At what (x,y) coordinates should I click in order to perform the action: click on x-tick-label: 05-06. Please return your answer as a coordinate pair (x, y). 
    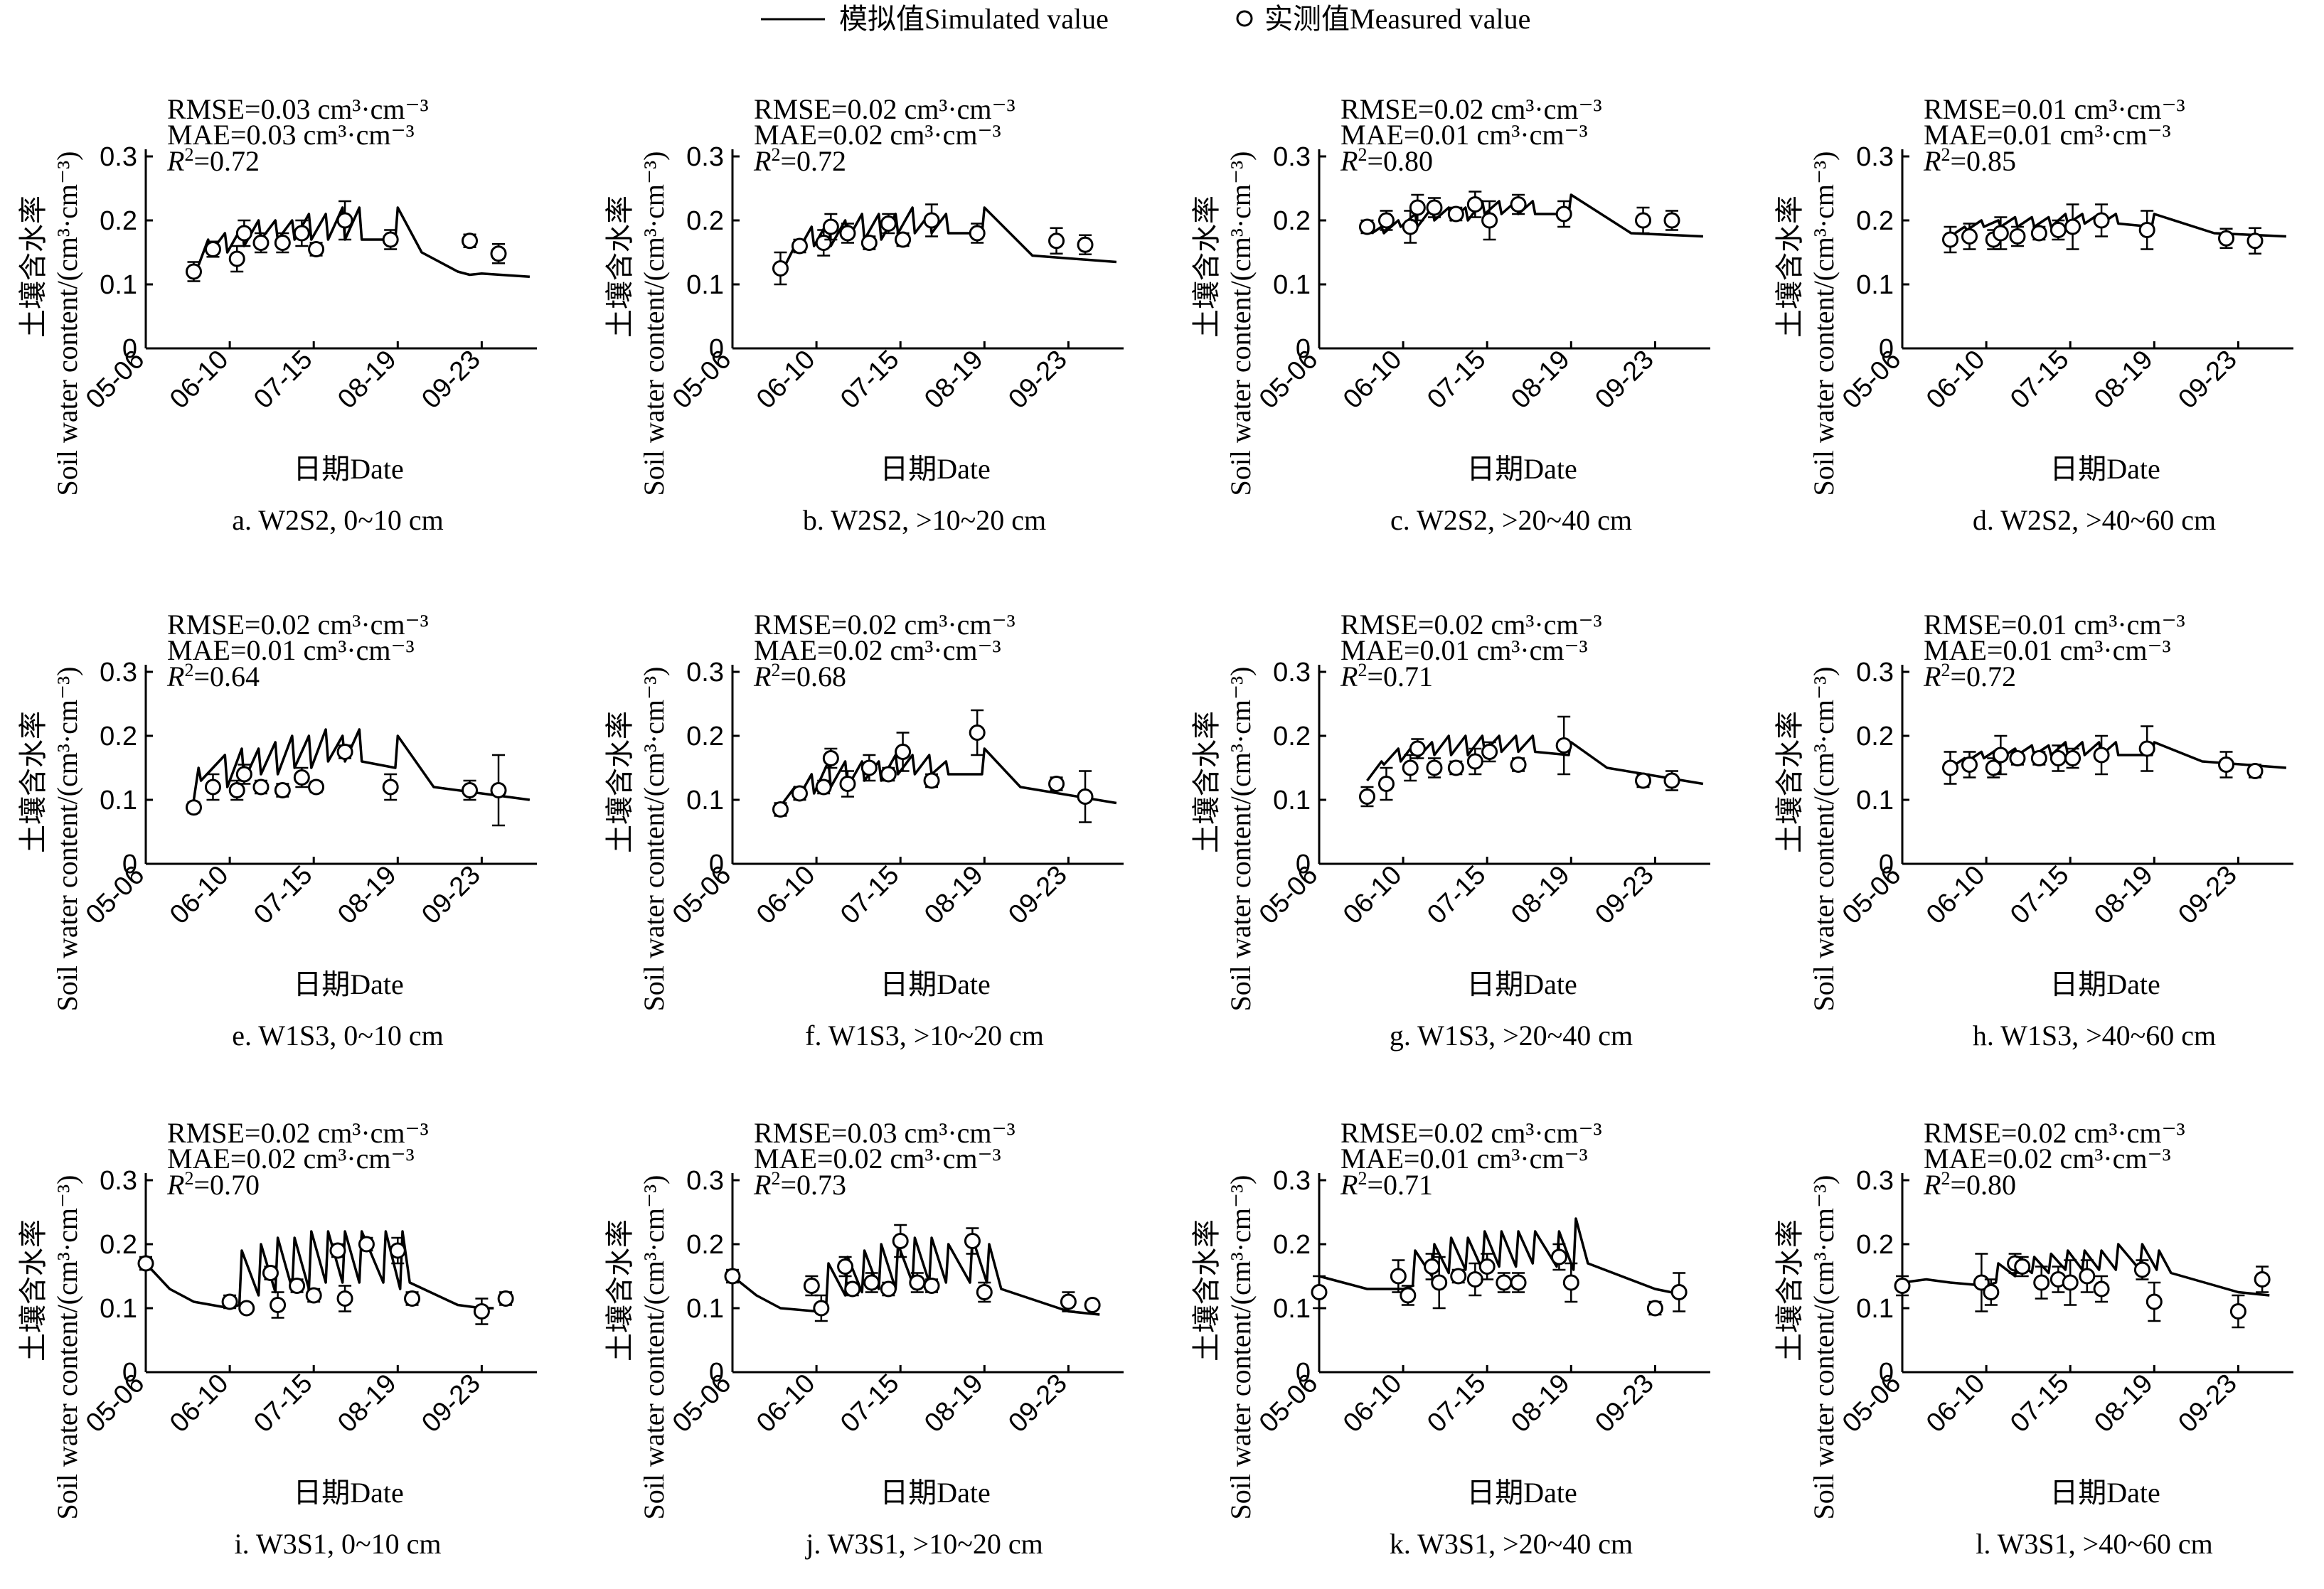
    Looking at the image, I should click on (1288, 380).